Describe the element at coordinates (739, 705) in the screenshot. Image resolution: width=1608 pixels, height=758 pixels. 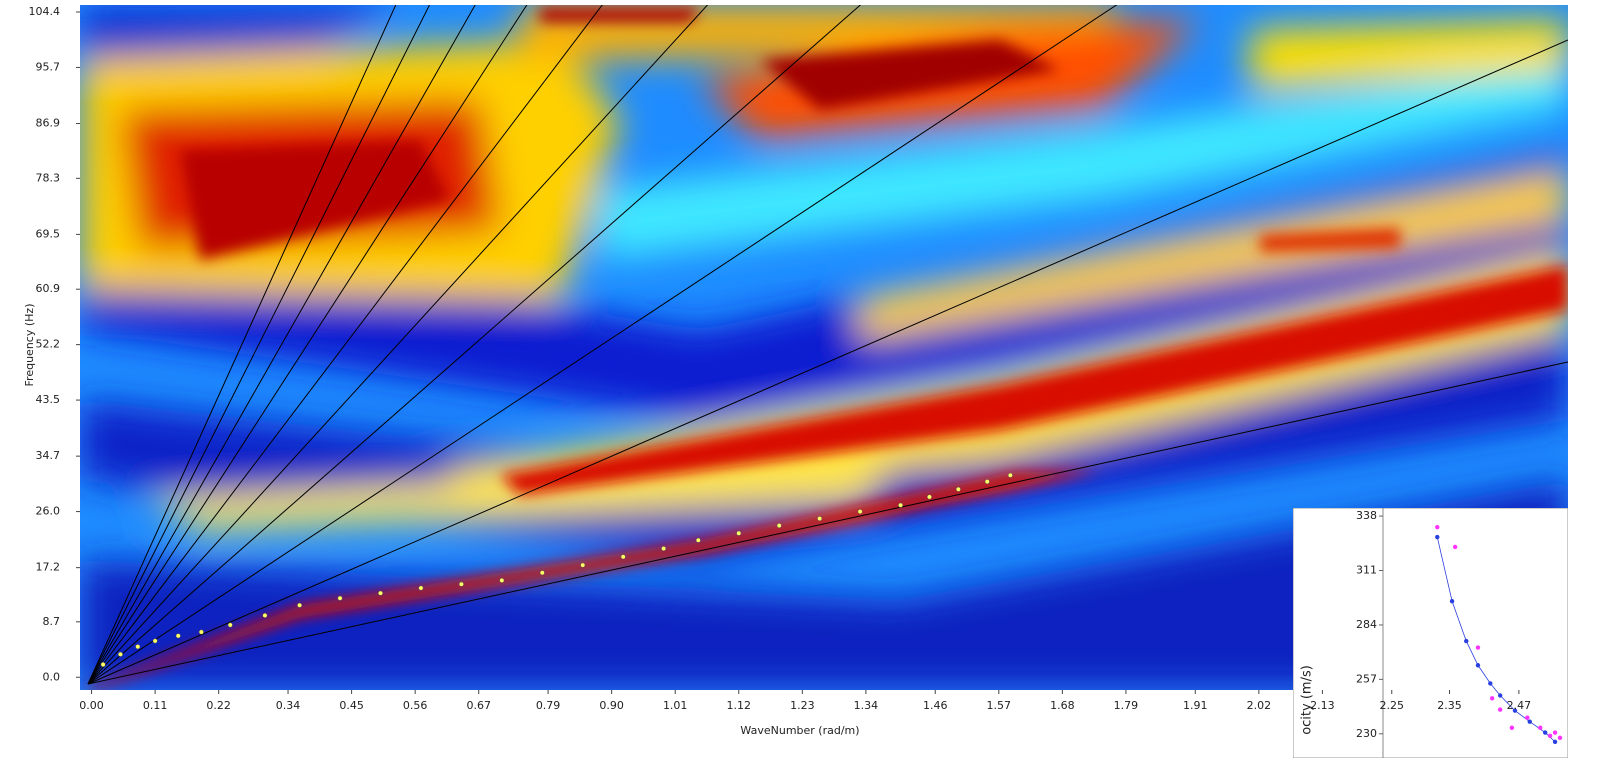
I see `x-tick-label: 1.12` at that location.